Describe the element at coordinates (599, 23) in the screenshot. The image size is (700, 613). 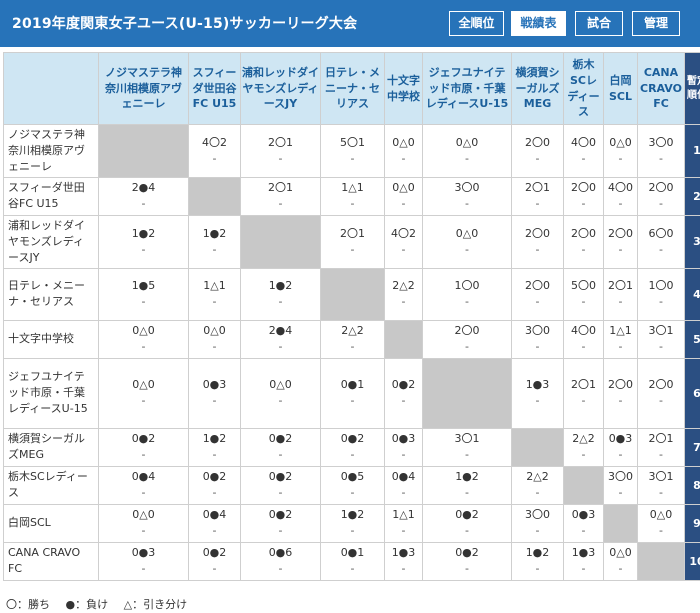
I see `tab-matches: 試合` at that location.